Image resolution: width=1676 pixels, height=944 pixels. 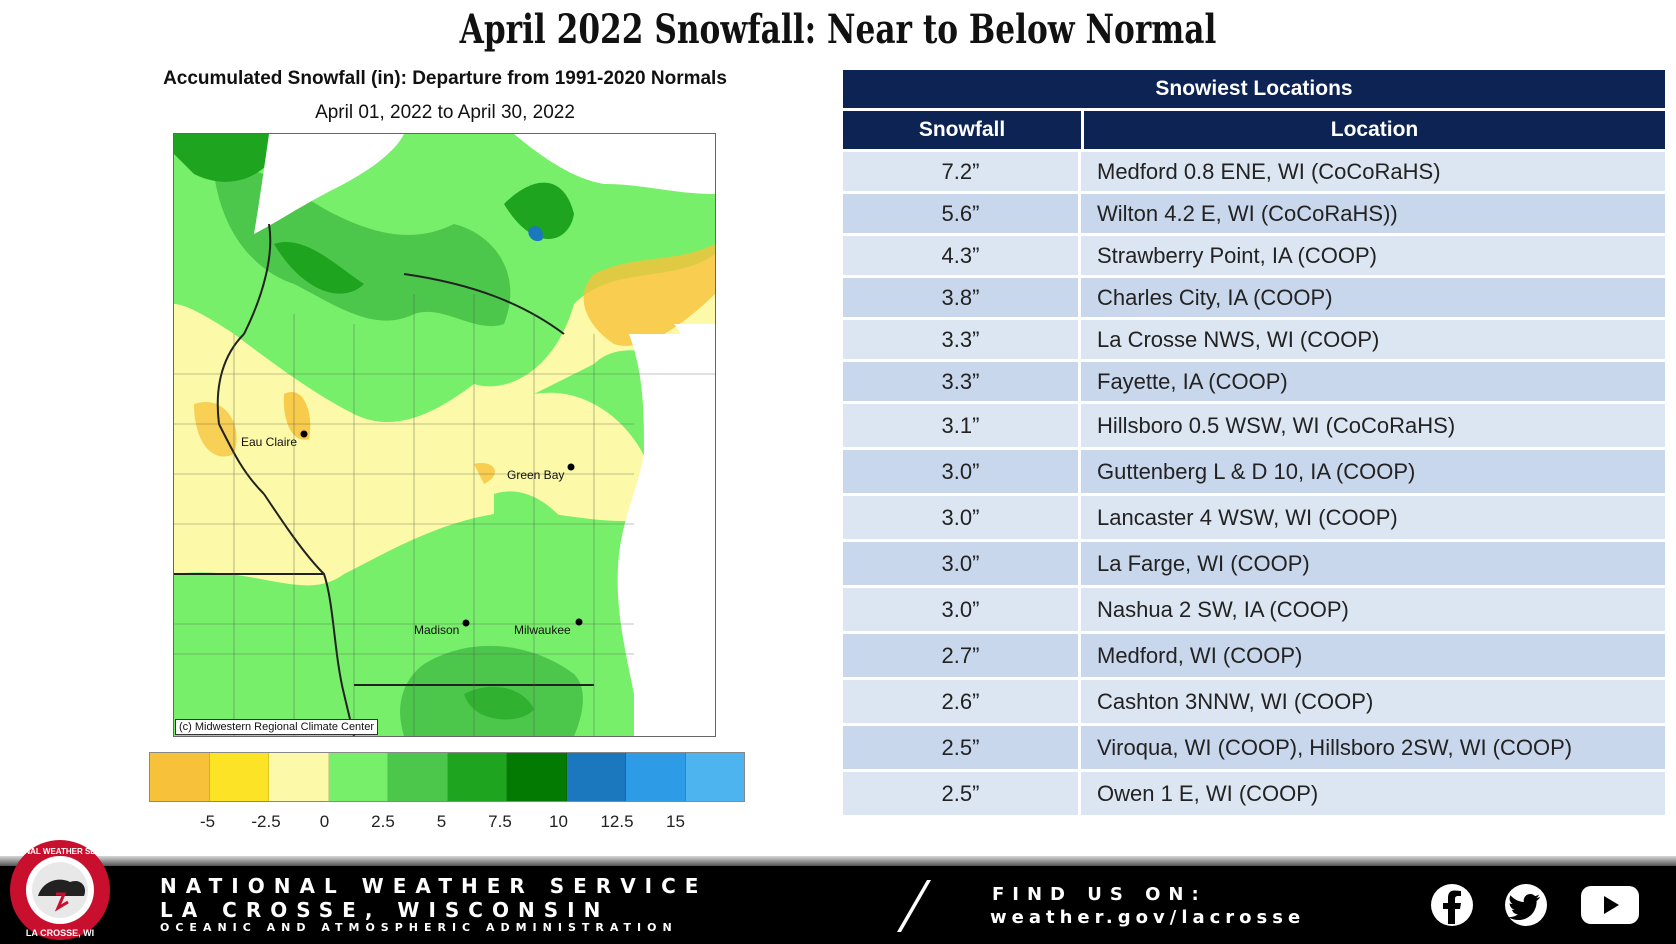 I want to click on legend-tick-label: 7.5, so click(x=500, y=821).